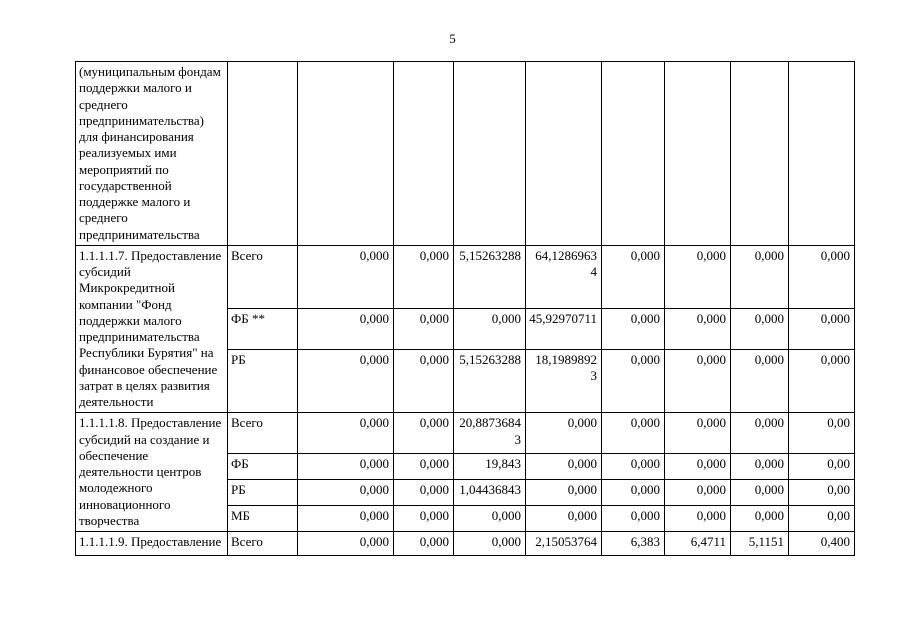 This screenshot has height=640, width=905. What do you see at coordinates (563, 277) in the screenshot?
I see `value-cell: 64,12869634` at bounding box center [563, 277].